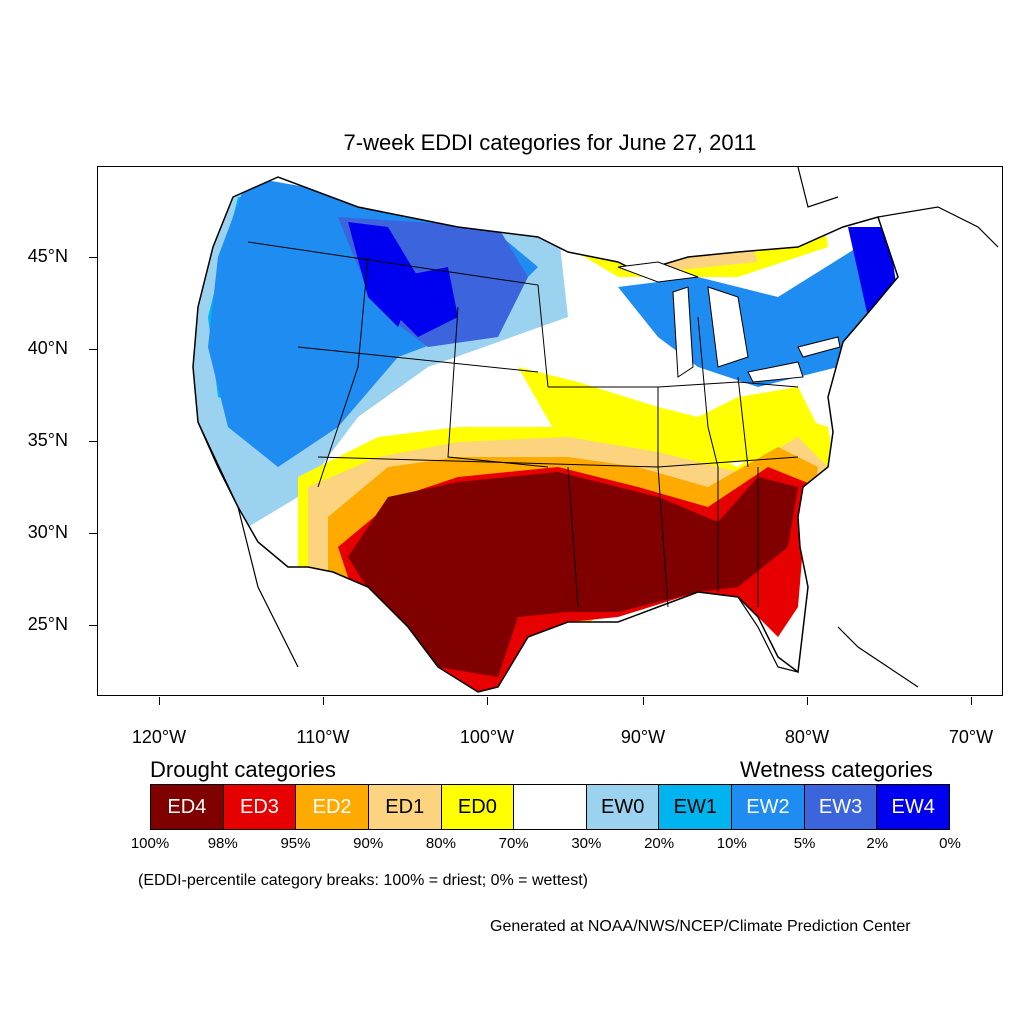  What do you see at coordinates (836, 769) in the screenshot?
I see `wetness-heading: Wetness categories` at bounding box center [836, 769].